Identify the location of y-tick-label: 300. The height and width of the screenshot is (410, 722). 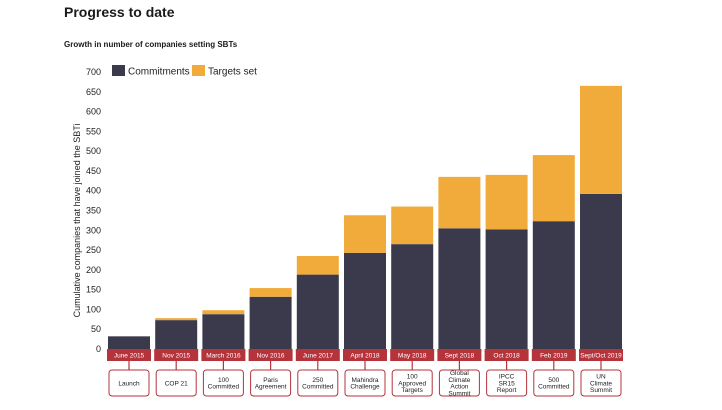
(93, 230).